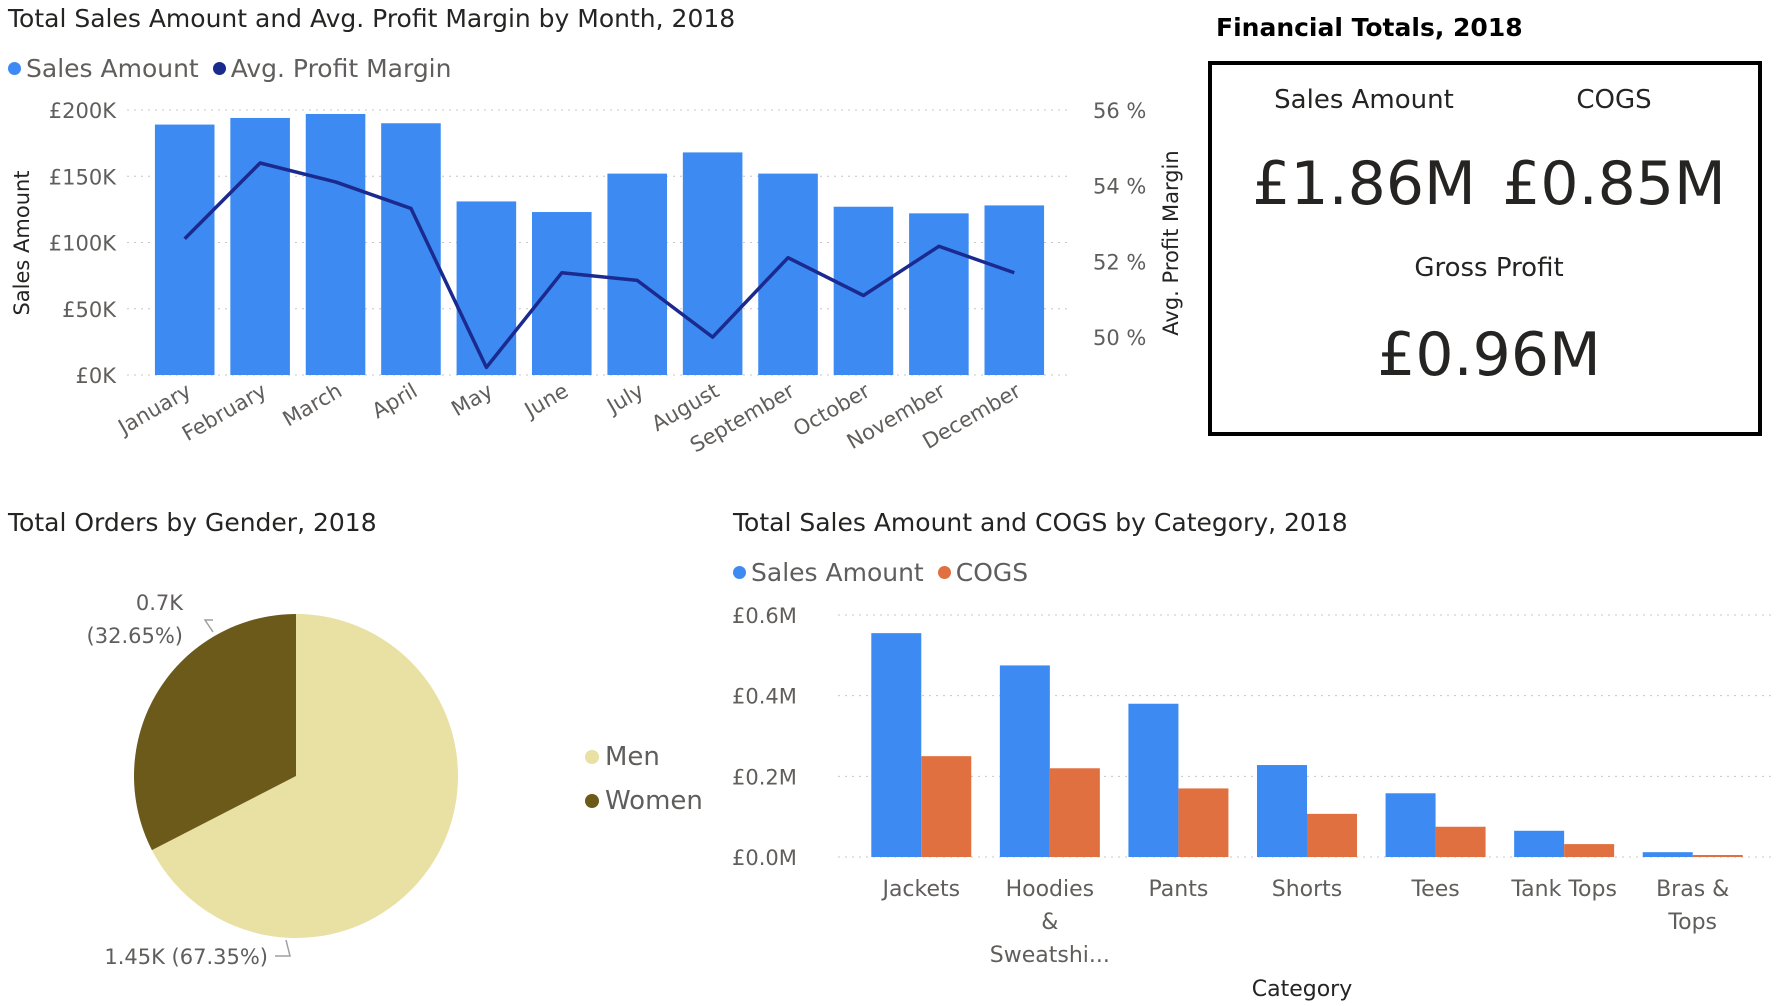  Describe the element at coordinates (764, 616) in the screenshot. I see `y-tick-label: £0.6M` at that location.